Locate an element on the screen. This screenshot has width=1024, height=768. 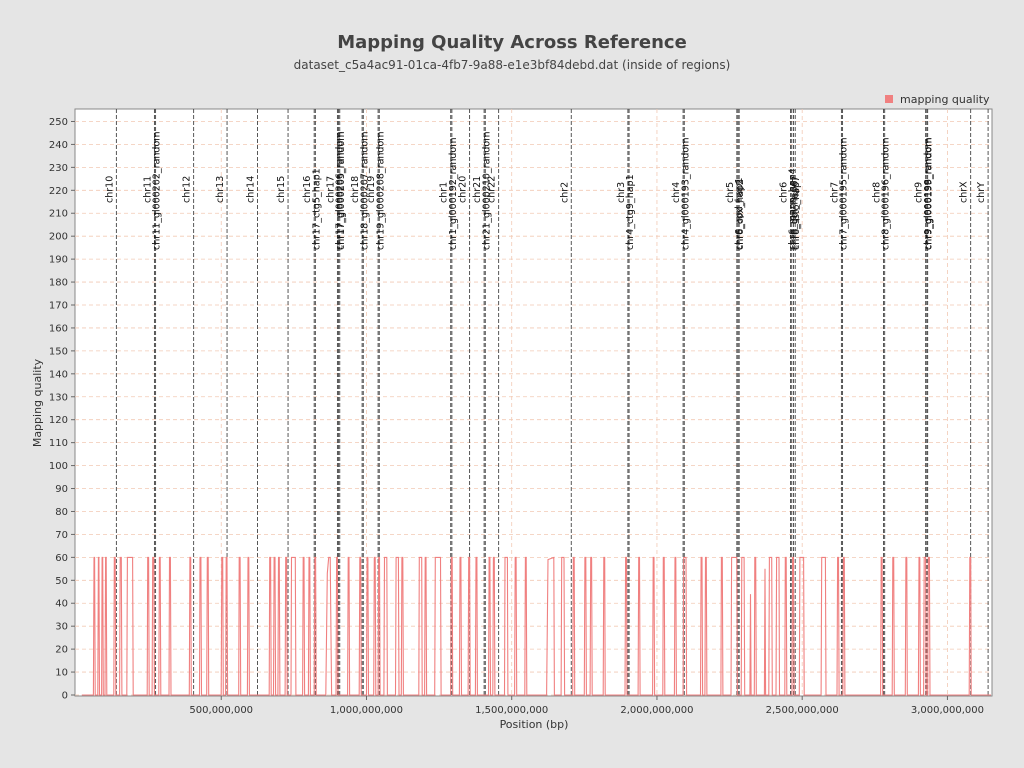
y-tick-label: 200 is located at coordinates (58, 237).